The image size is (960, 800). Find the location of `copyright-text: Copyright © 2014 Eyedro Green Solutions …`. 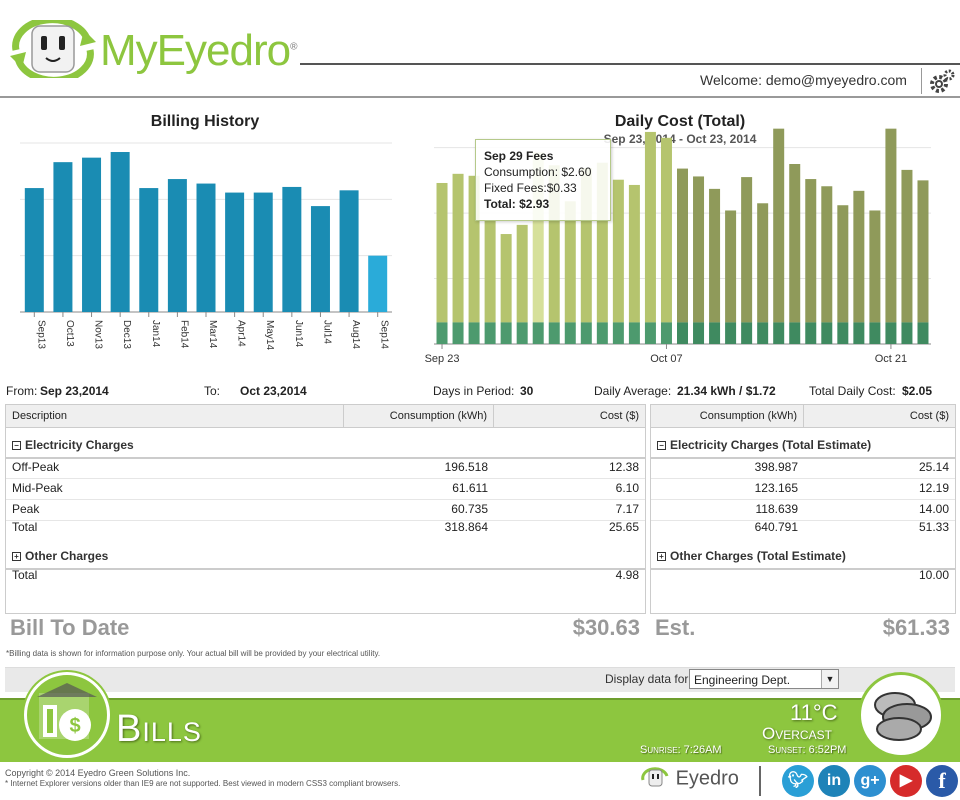

copyright-text: Copyright © 2014 Eyedro Green Solutions … is located at coordinates (98, 773).